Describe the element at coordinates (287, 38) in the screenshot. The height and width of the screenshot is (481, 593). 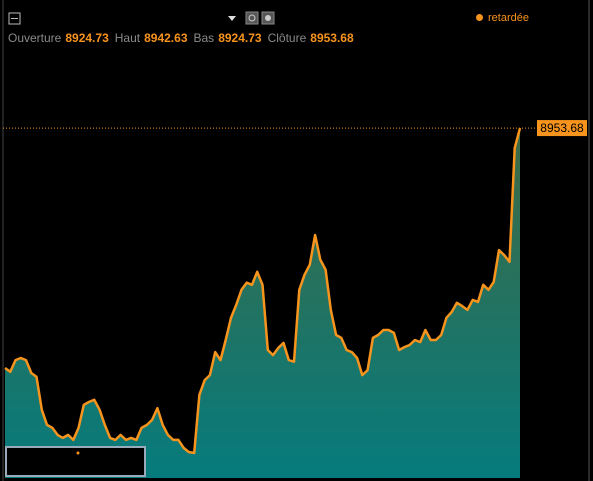
I see `legend-label: Clôture` at that location.